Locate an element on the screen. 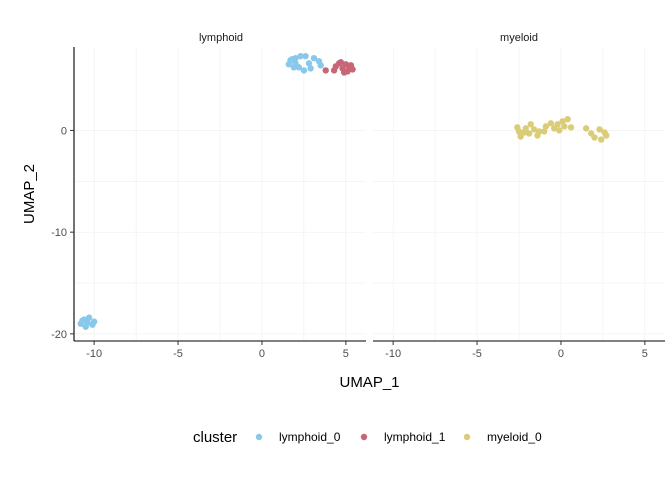 This screenshot has width=672, height=480. legend-label-myeloid_0: myeloid_0 is located at coordinates (514, 437).